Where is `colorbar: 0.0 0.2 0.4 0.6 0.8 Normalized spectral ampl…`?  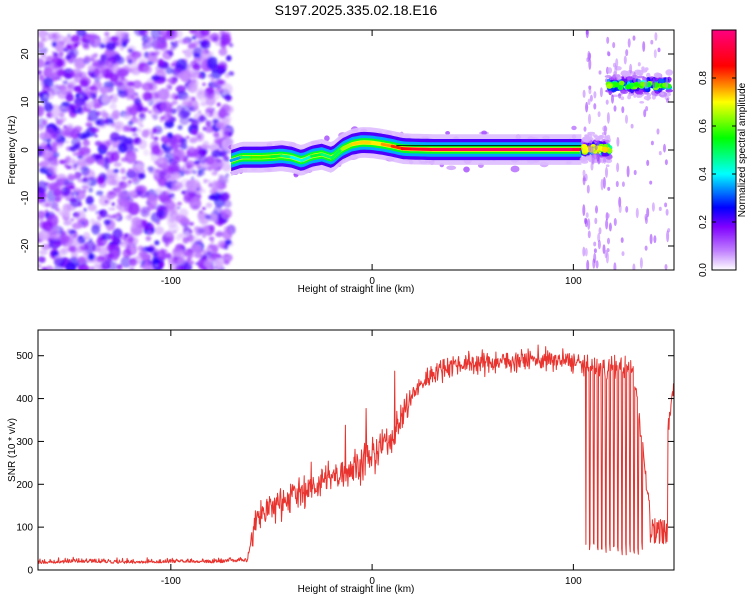
colorbar: 0.0 0.2 0.4 0.6 0.8 Normalized spectral ampl… is located at coordinates (723, 153).